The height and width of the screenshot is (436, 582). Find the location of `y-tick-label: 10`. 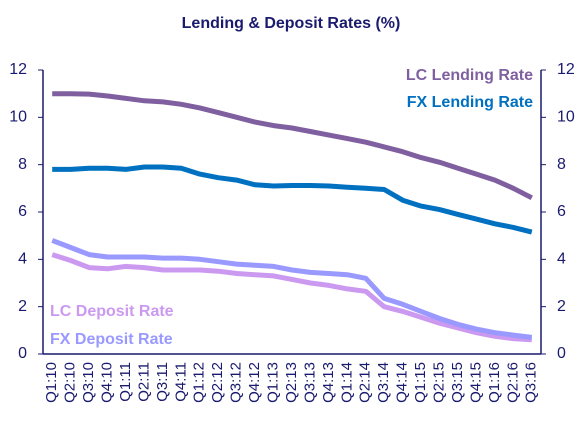

y-tick-label: 10 is located at coordinates (18, 117).